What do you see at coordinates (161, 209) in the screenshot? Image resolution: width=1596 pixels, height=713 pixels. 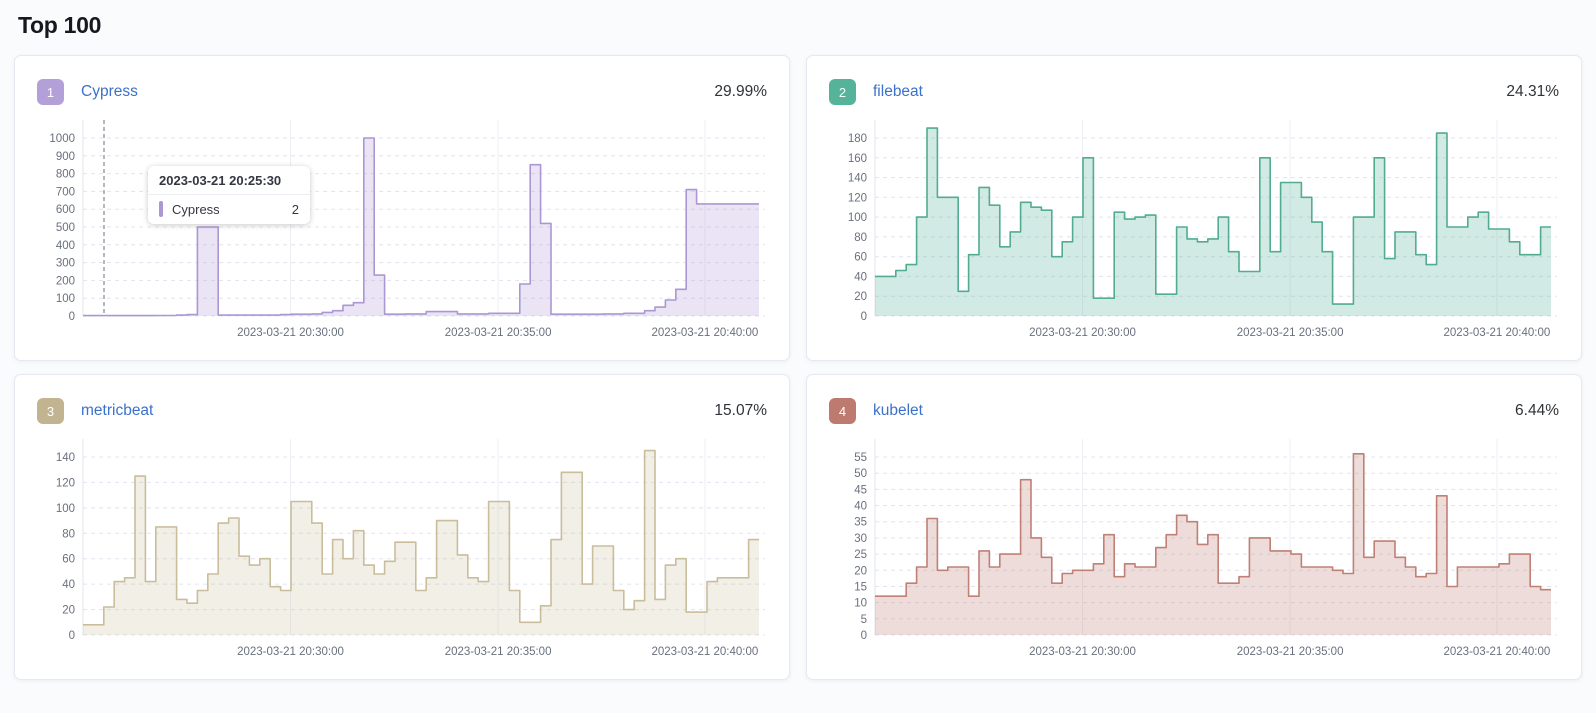 I see `series-color-mark-icon` at bounding box center [161, 209].